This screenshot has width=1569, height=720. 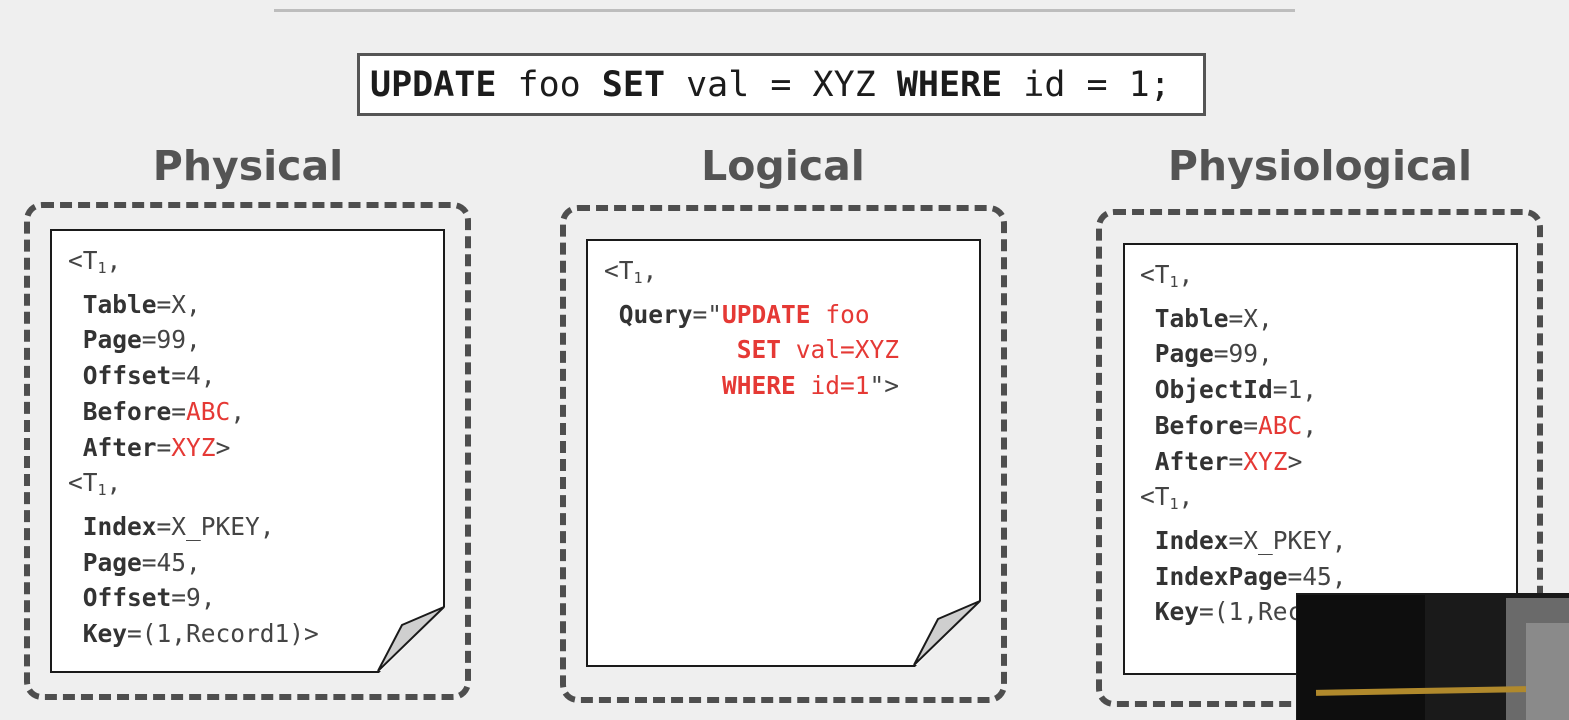 I want to click on log-record-line: Offset=9,, so click(x=193, y=598).